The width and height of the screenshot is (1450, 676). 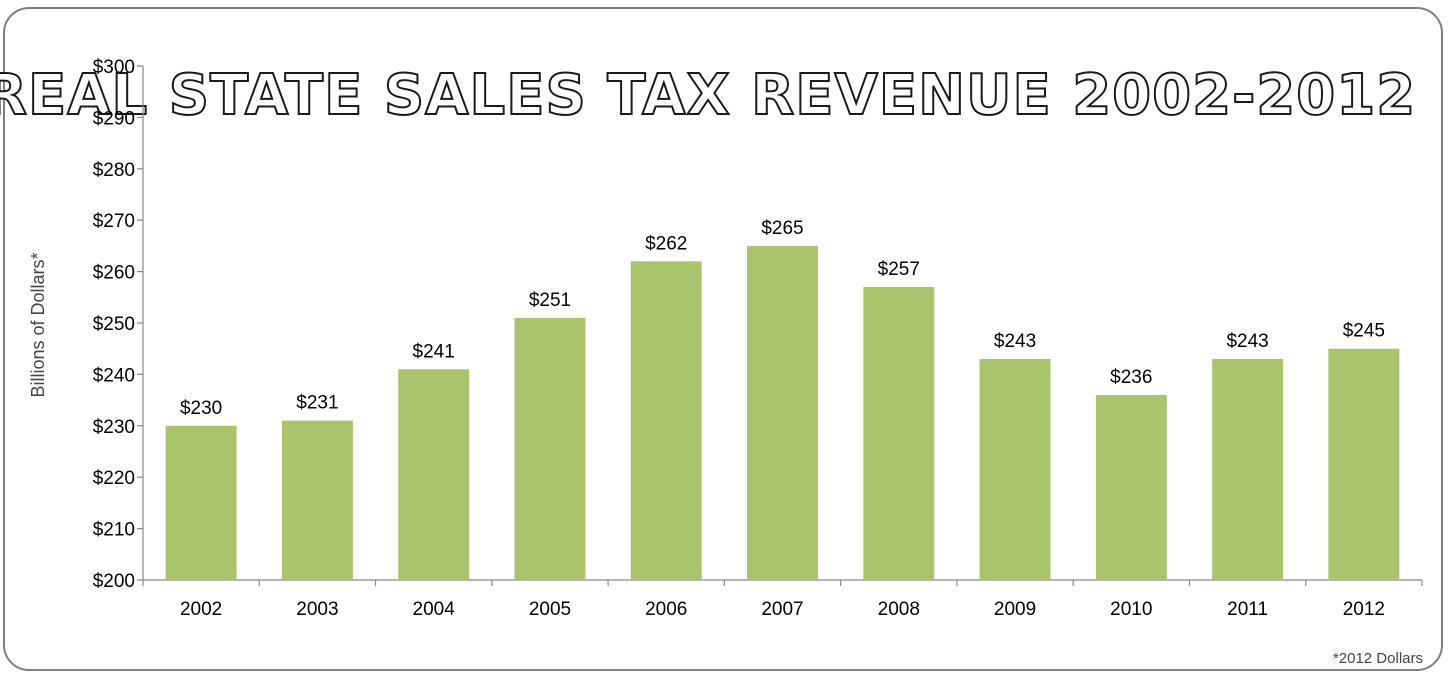 What do you see at coordinates (434, 474) in the screenshot?
I see `bar-2004` at bounding box center [434, 474].